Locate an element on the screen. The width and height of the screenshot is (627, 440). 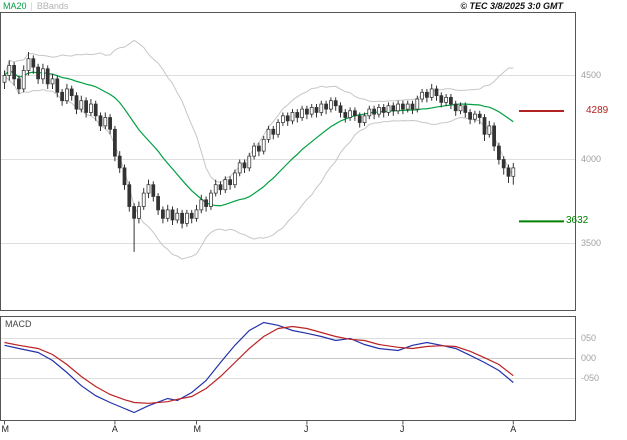
month-label-3: J is located at coordinates (306, 429).